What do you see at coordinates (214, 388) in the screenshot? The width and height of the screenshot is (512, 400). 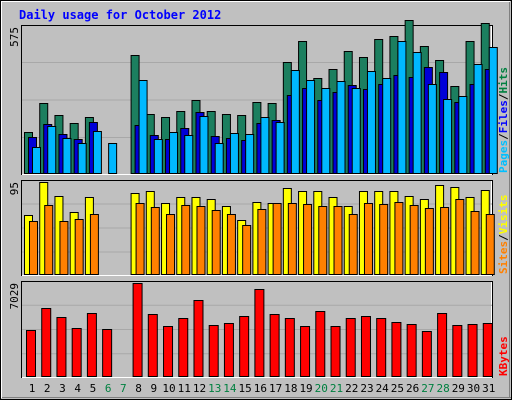 I see `day-label: 13` at bounding box center [214, 388].